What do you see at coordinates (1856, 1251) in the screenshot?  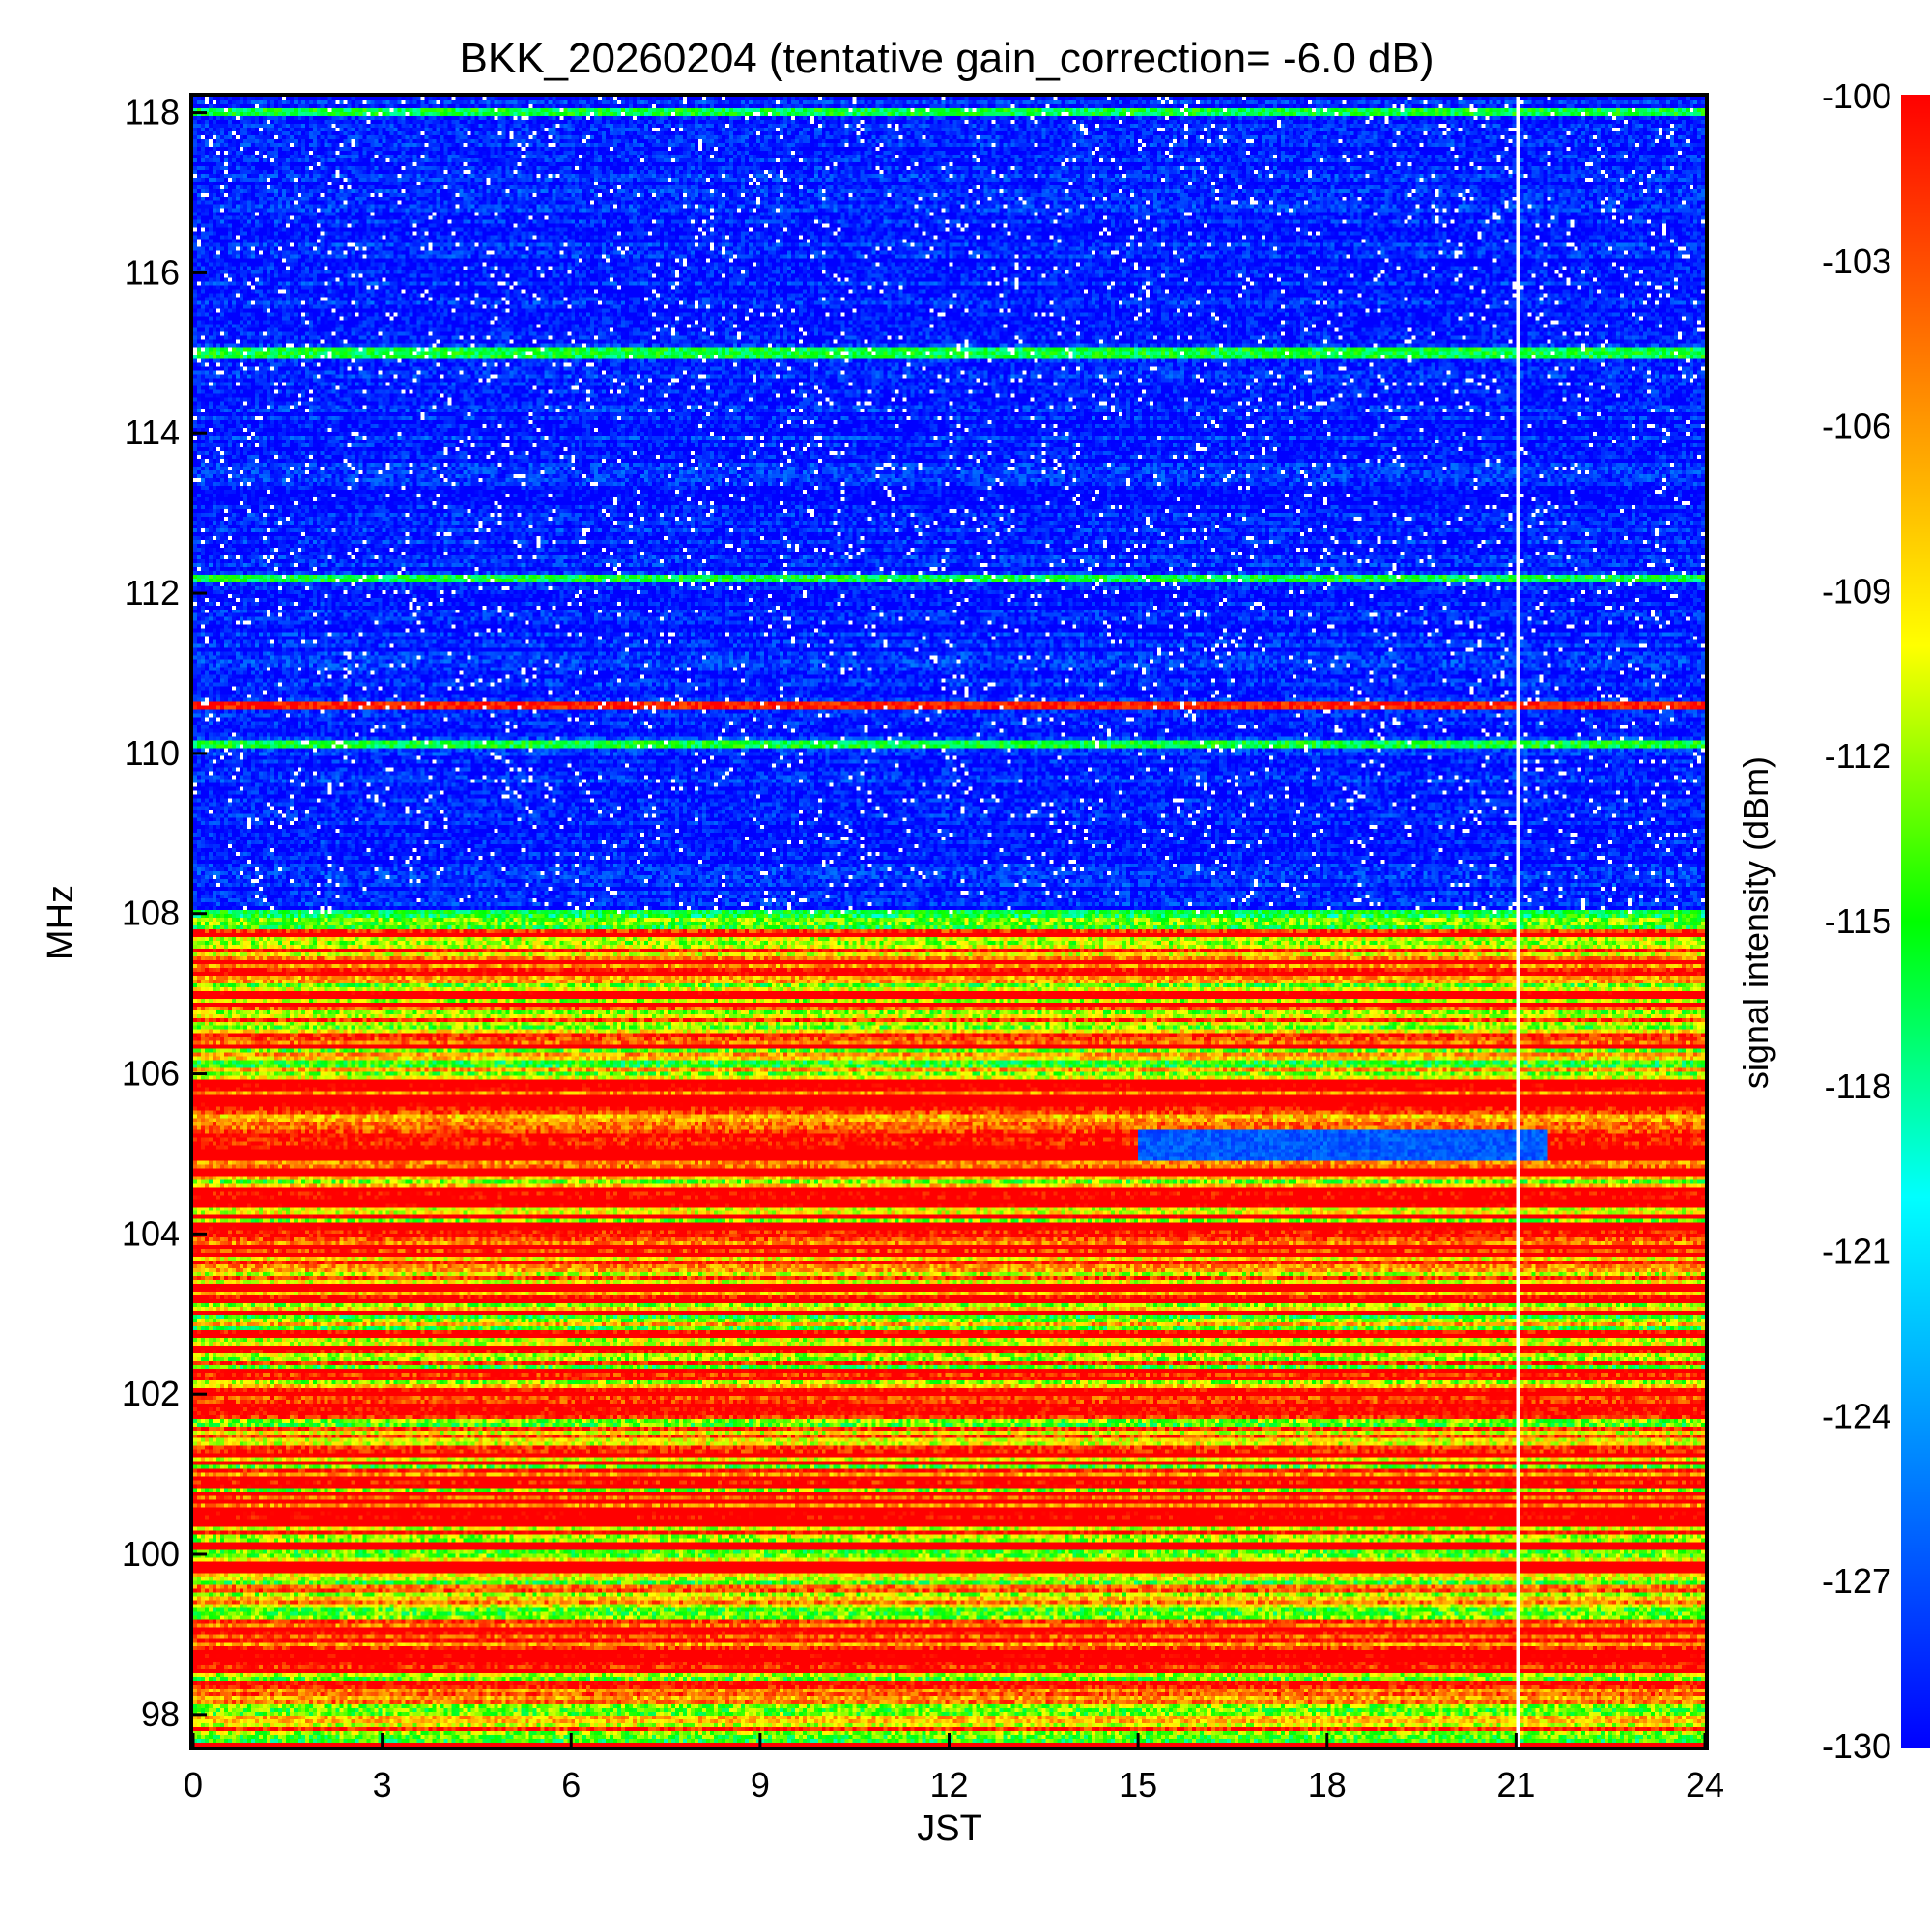 I see `colorbar-tick-label: -121` at bounding box center [1856, 1251].